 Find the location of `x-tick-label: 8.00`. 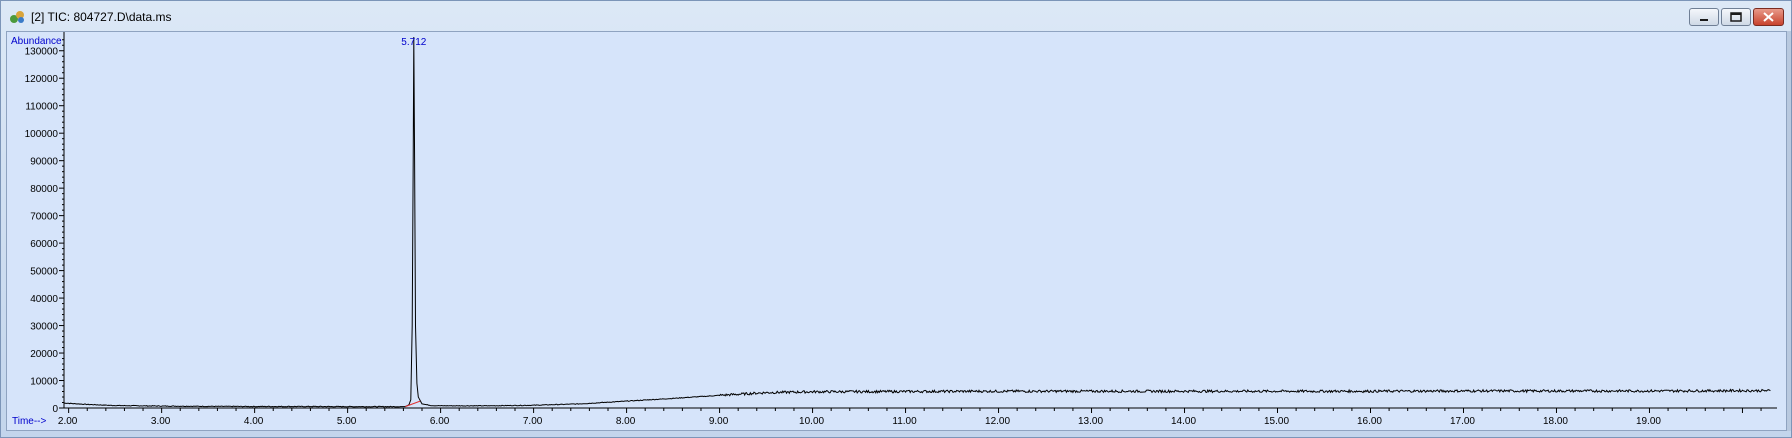

x-tick-label: 8.00 is located at coordinates (626, 421).